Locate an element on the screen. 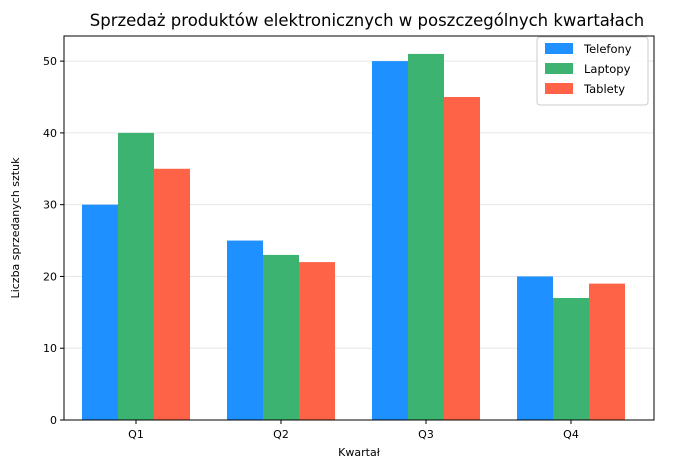 Image resolution: width=676 pixels, height=470 pixels. x-axis-ticks: Q1 Q2 Q3 Q4 is located at coordinates (353, 430).